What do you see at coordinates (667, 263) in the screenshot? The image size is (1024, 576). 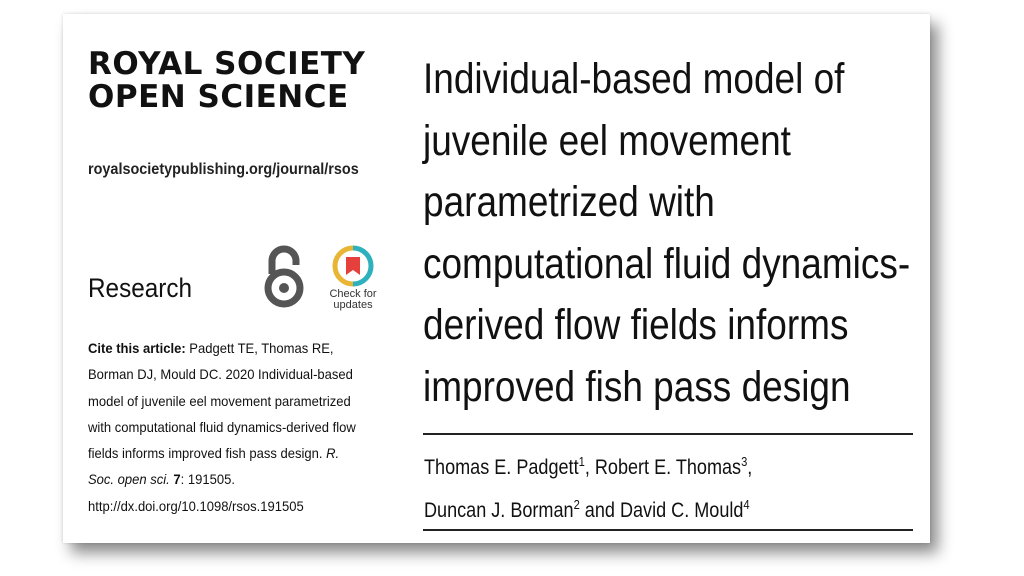 I see `title-line: computational fluid dynamics-` at bounding box center [667, 263].